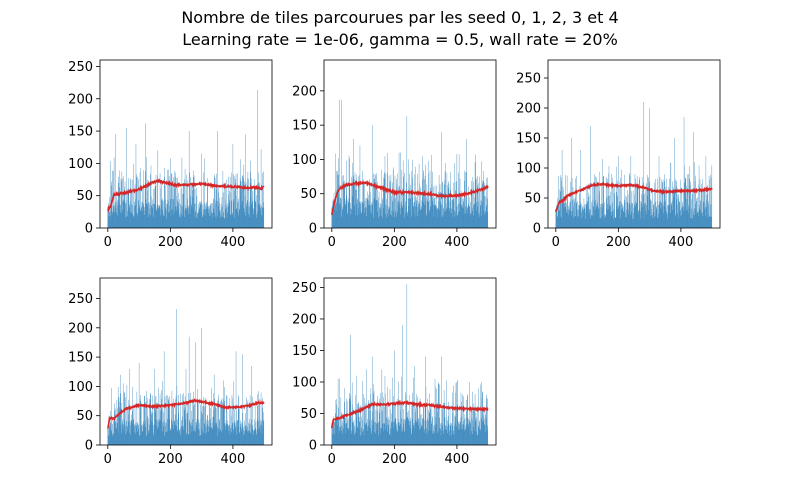 The height and width of the screenshot is (500, 800). I want to click on subplot-seed-0: 0 200 400 0 50 100 150 200 250, so click(170, 154).